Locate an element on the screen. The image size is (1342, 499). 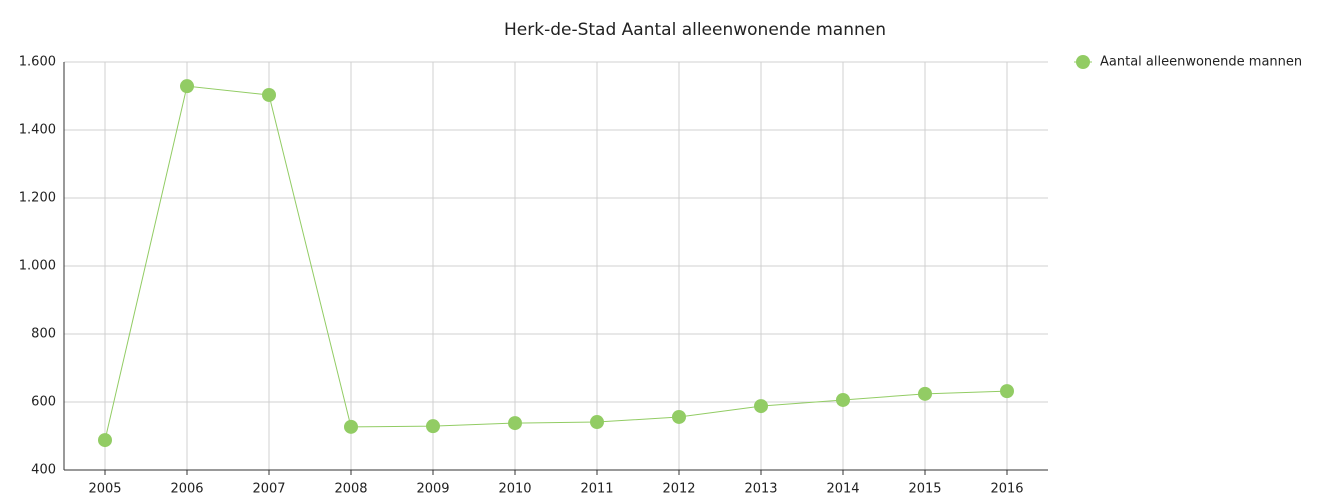
y-tick-label: 1.600 is located at coordinates (37, 62).